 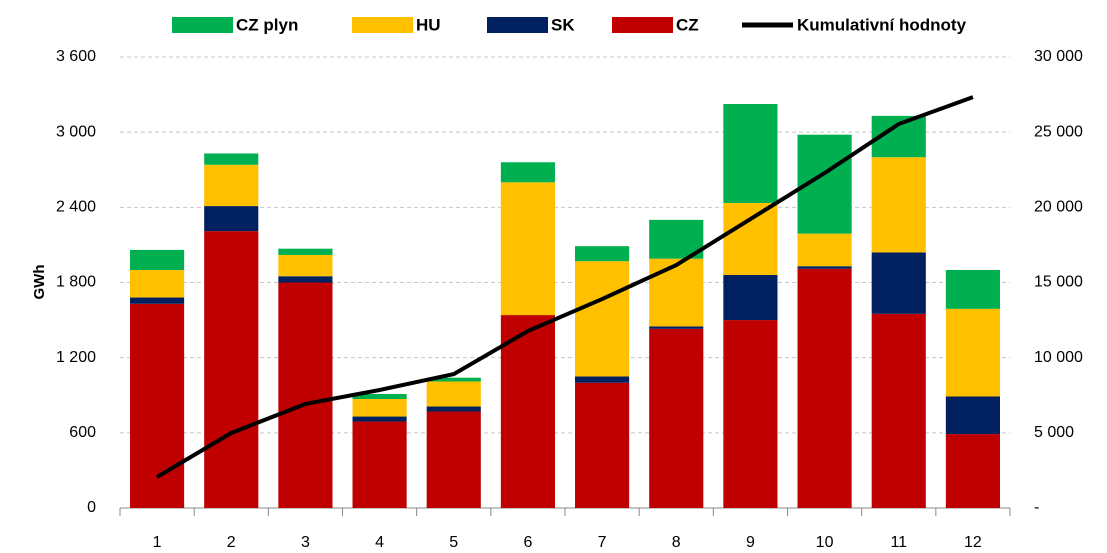 I want to click on y-tick-label: 0, so click(x=91, y=507).